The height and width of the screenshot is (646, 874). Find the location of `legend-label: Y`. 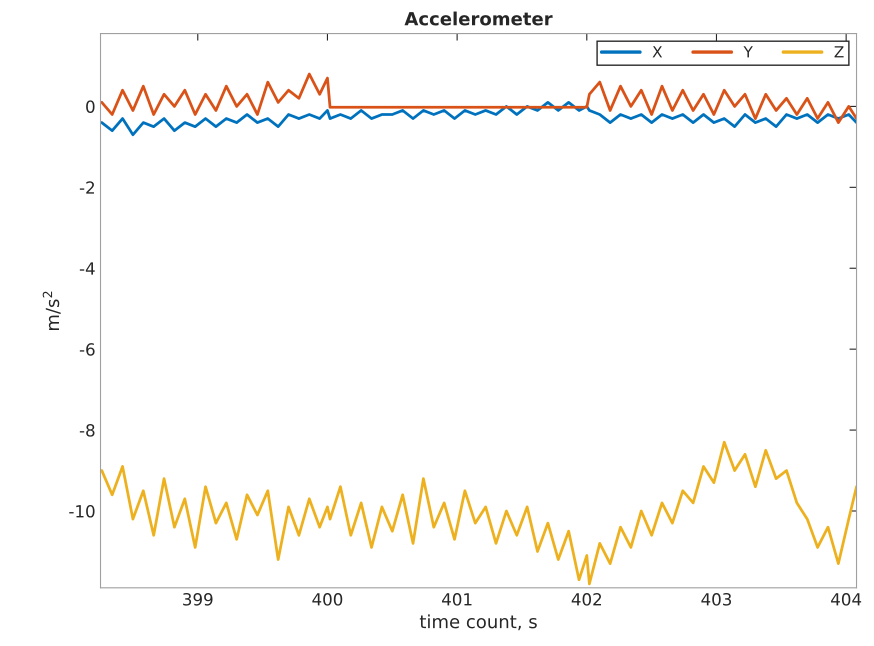

legend-label: Y is located at coordinates (748, 52).